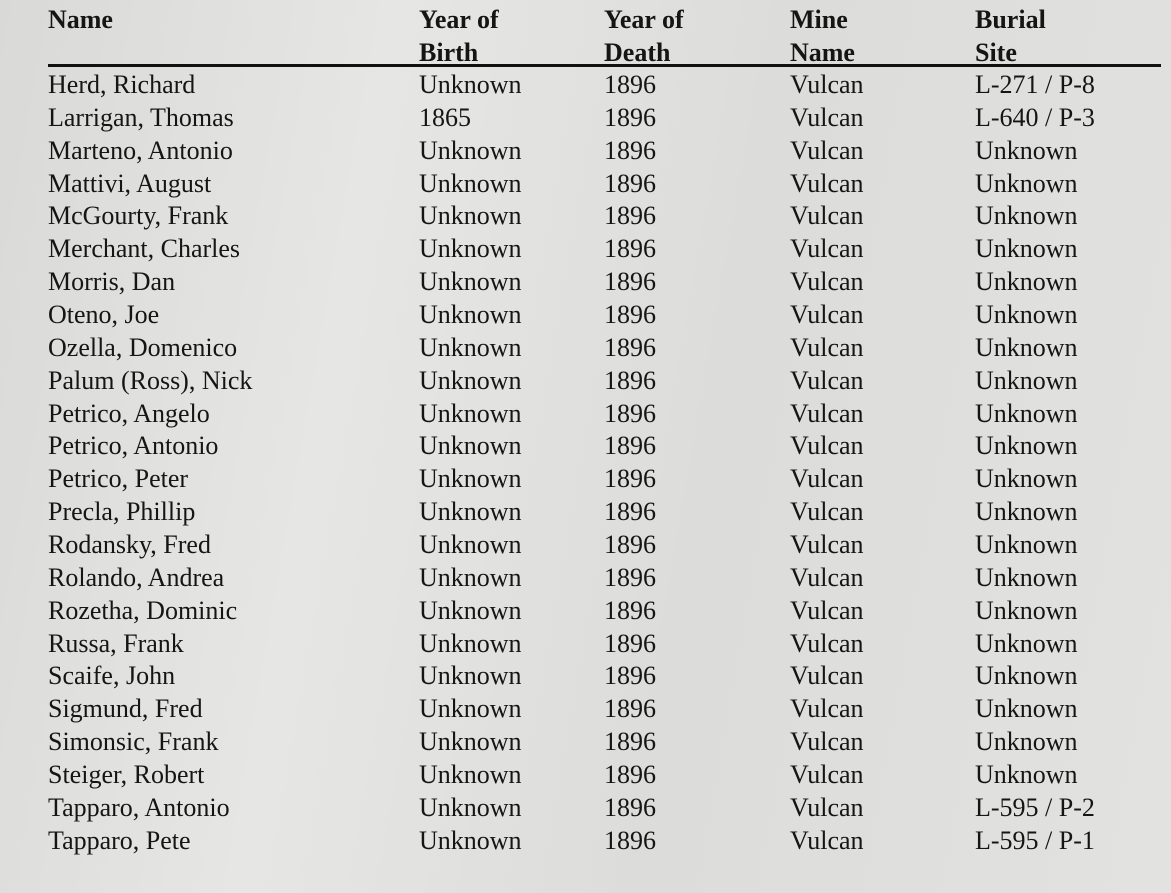 This screenshot has width=1171, height=893. I want to click on header-rule, so click(604, 65).